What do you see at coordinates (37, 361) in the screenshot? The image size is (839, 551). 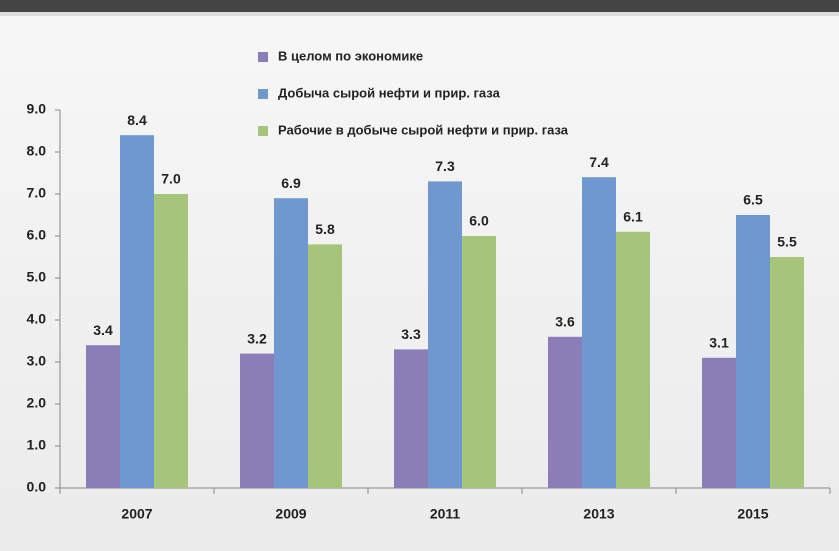 I see `y-tick-label: 3.0` at bounding box center [37, 361].